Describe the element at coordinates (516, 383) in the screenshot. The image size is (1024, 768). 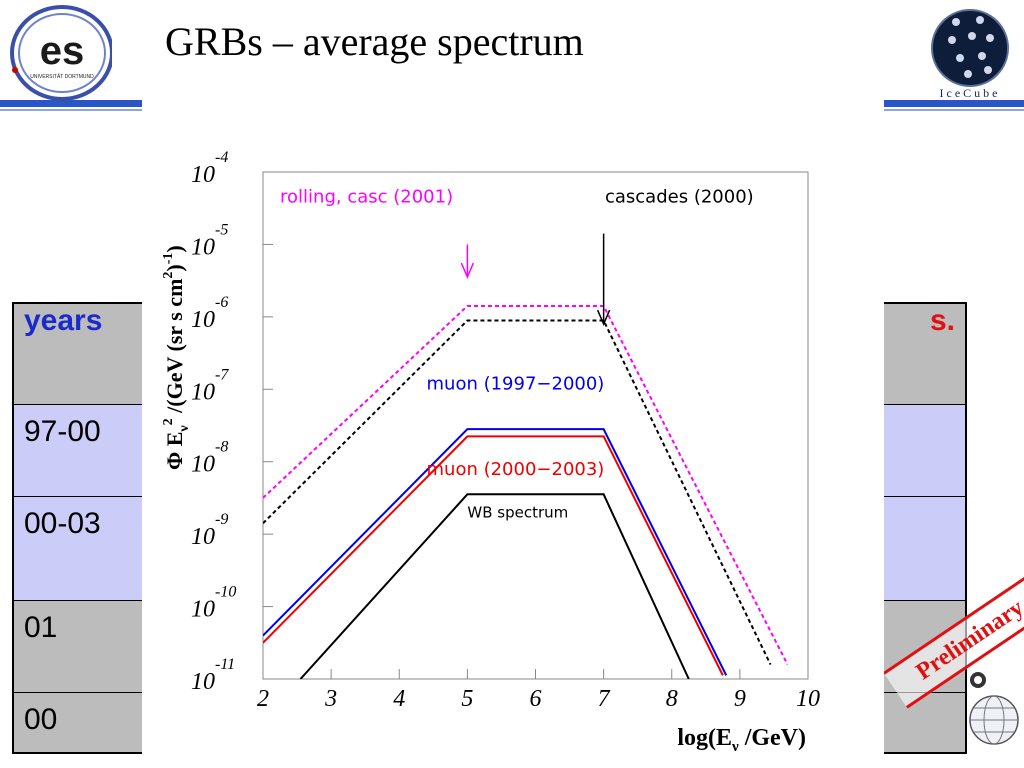
I see `series-label: muon (1997−2000)` at that location.